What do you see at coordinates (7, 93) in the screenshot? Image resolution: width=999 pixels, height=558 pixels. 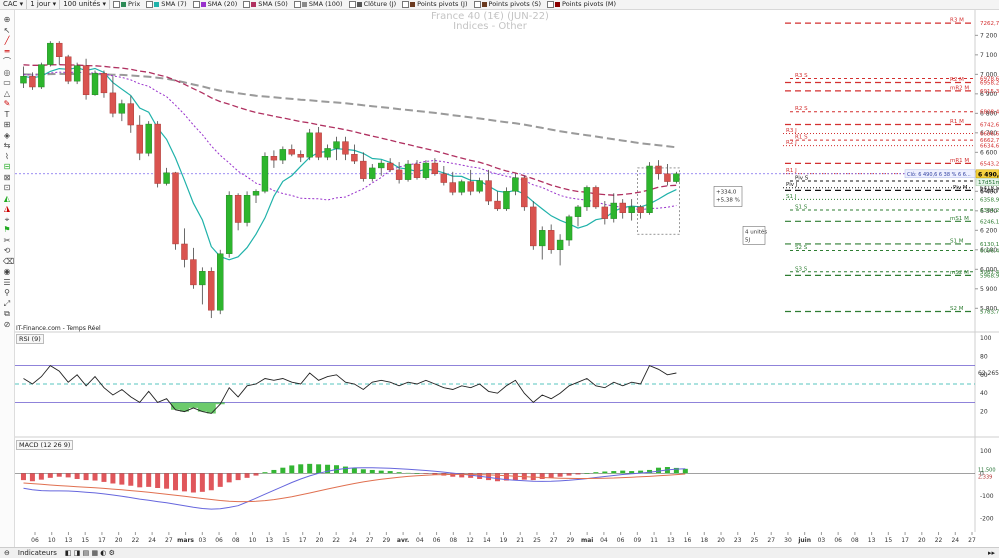 I see `triangle-icon: △` at bounding box center [7, 93].